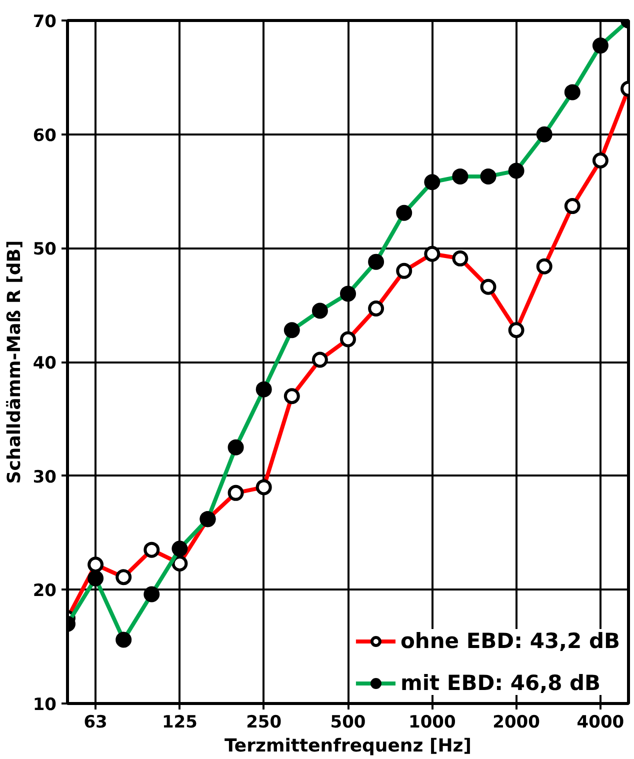  What do you see at coordinates (44, 22) in the screenshot?
I see `y-tick-label: 70` at bounding box center [44, 22].